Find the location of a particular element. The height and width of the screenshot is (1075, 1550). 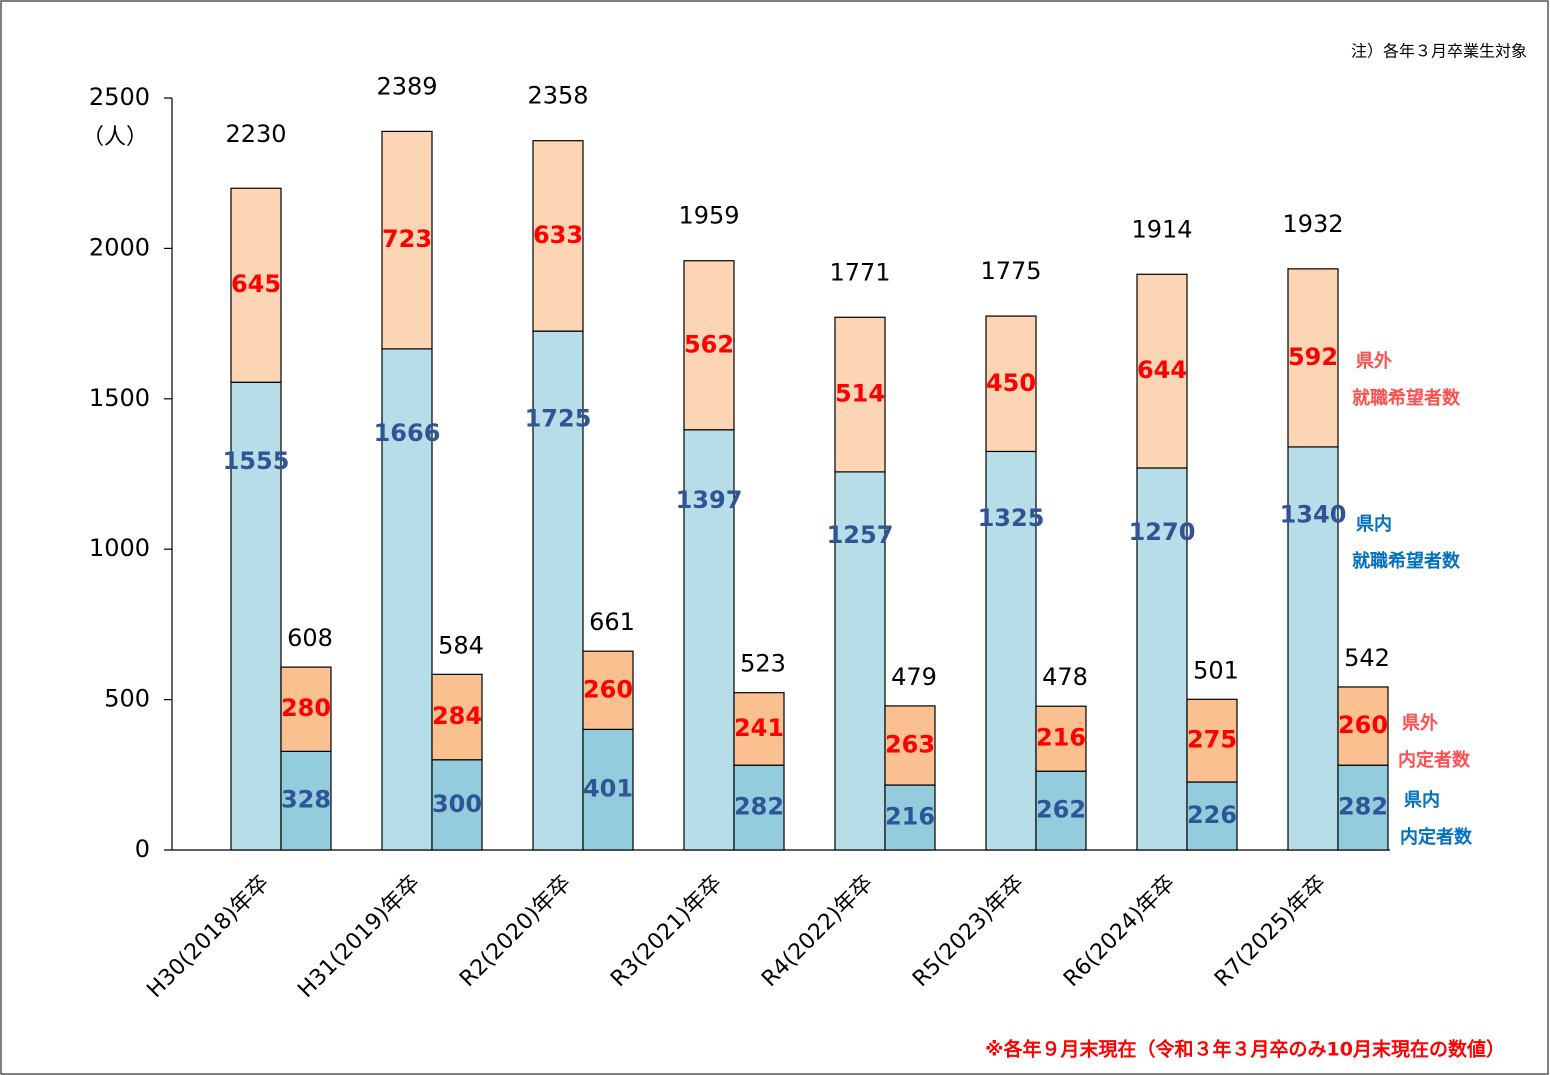

value-label: 226 is located at coordinates (1212, 815).